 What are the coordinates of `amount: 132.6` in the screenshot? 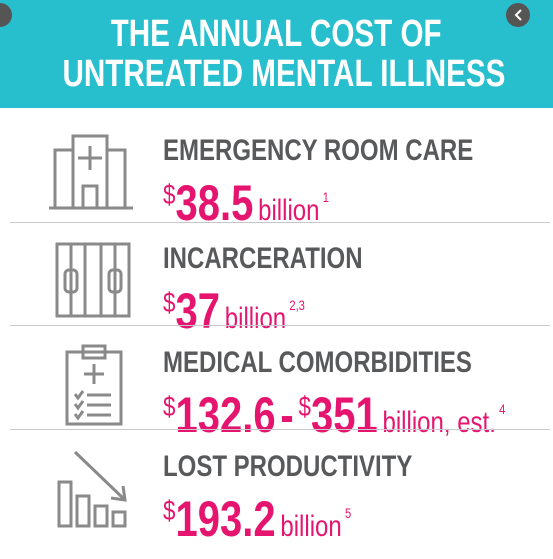 It's located at (225, 415).